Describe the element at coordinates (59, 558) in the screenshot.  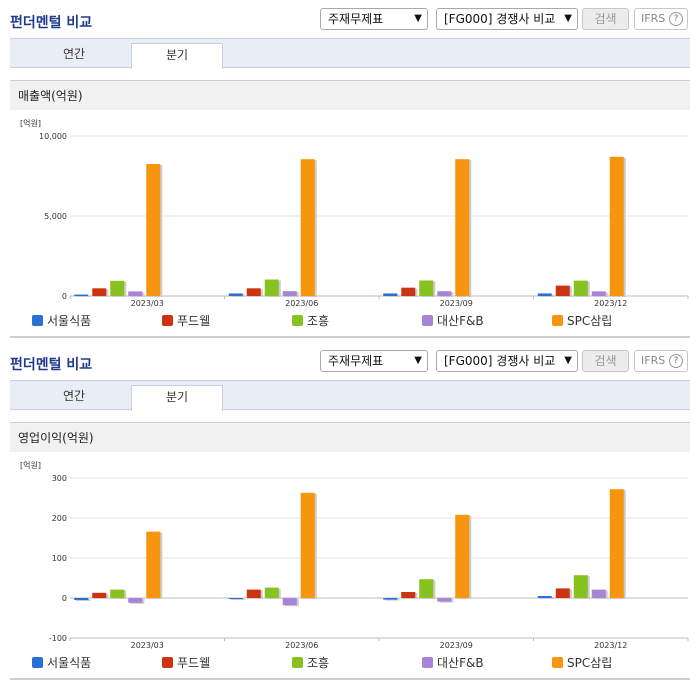
I see `y-tick-label: 100` at that location.